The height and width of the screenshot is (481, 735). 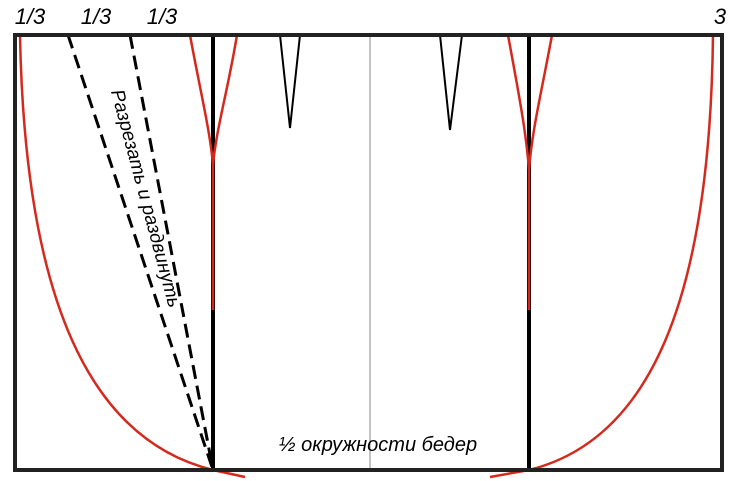 What do you see at coordinates (720, 16) in the screenshot?
I see `top-label: 3` at bounding box center [720, 16].